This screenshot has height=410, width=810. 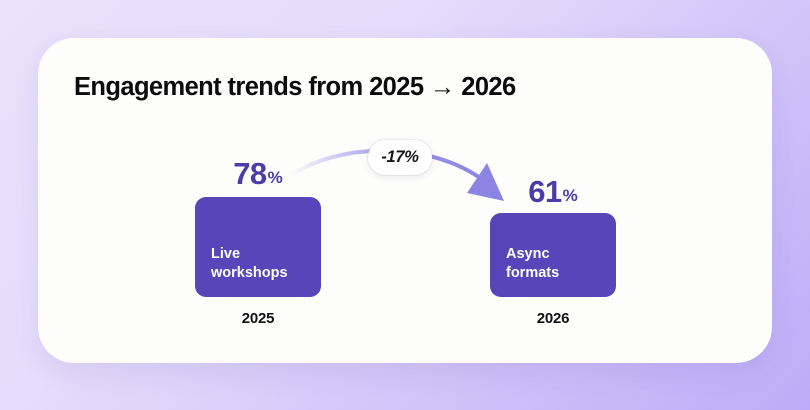 I want to click on percent-value-2026: 61%, so click(x=553, y=191).